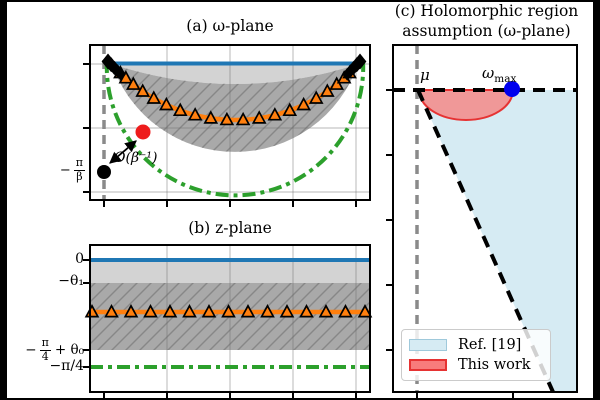 The width and height of the screenshot is (600, 400). What do you see at coordinates (66, 366) in the screenshot?
I see `ytick-label-minus-pi4: −π/4` at bounding box center [66, 366].